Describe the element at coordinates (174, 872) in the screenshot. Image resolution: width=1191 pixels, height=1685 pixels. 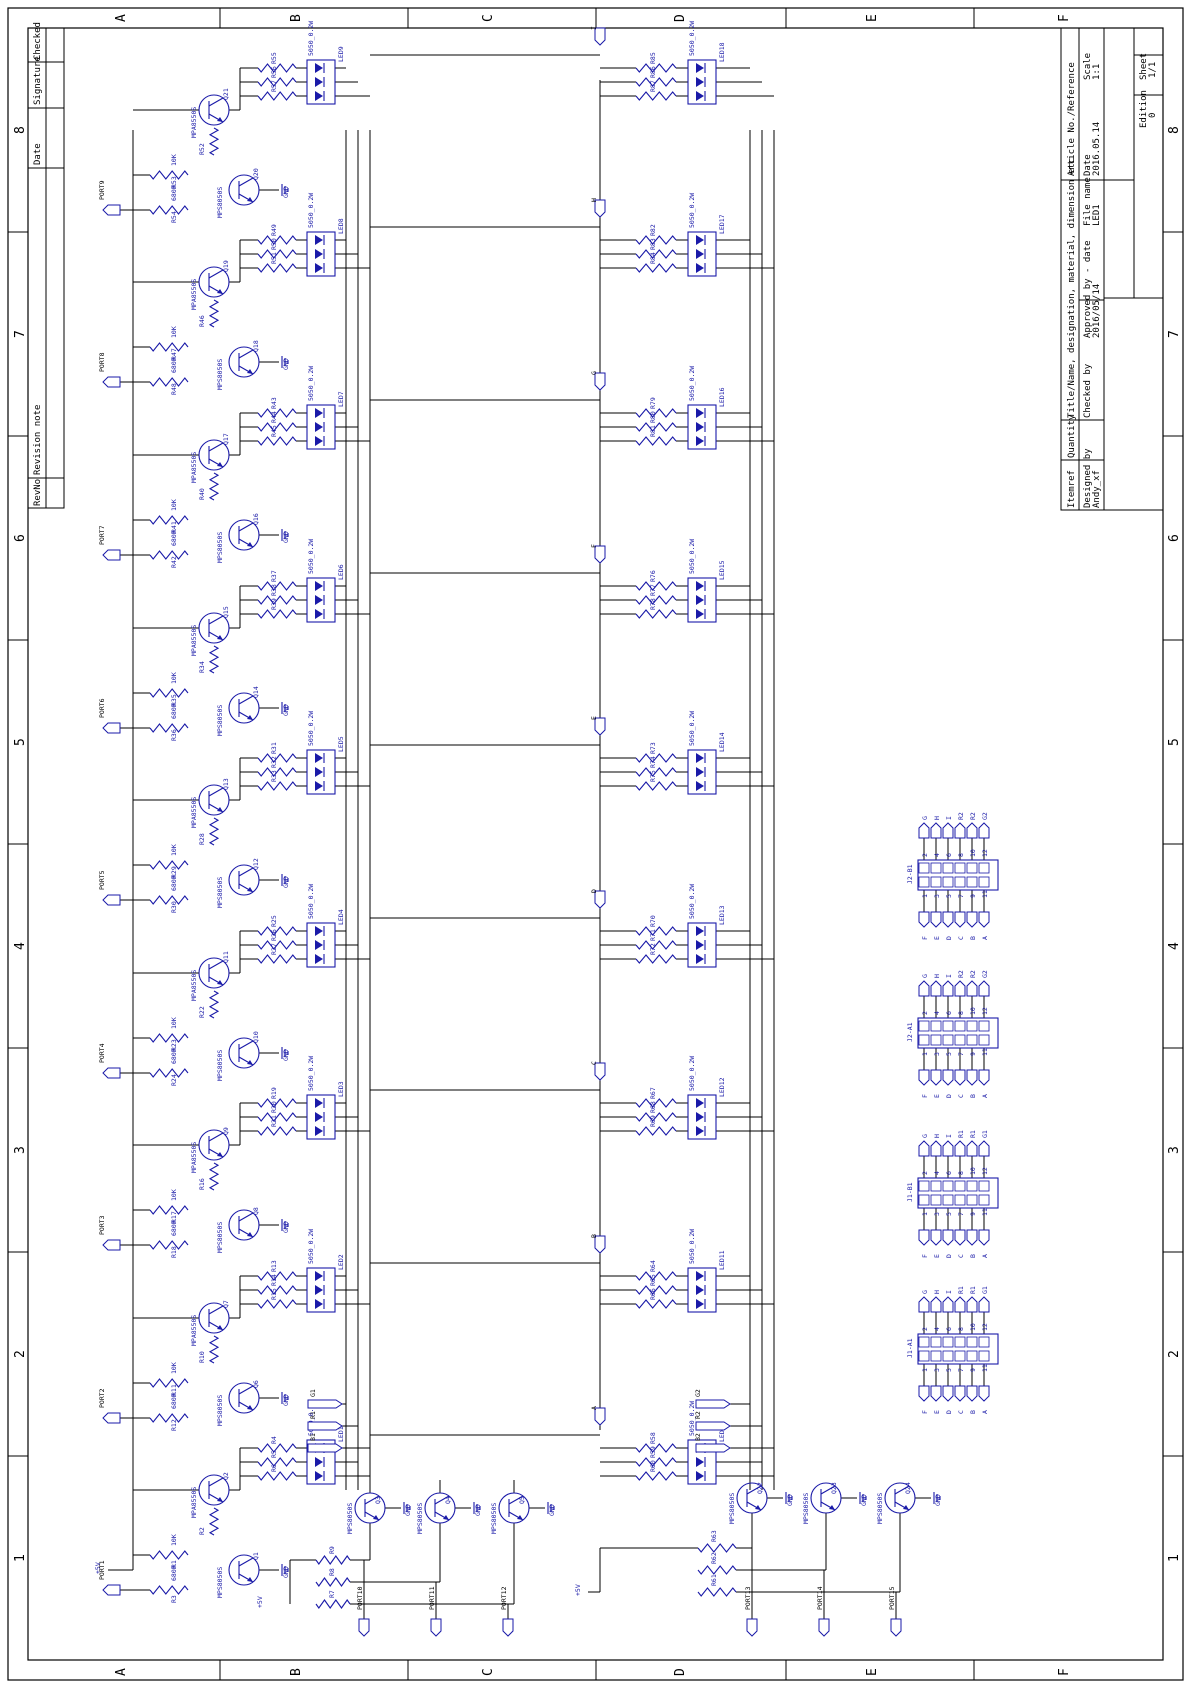
I see `res-ref-R29: R29` at that location.